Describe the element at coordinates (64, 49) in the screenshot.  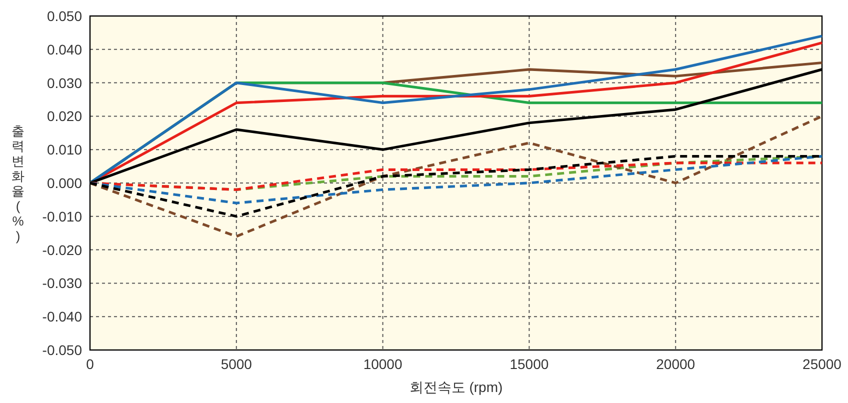
I see `y-tick-label: 0.040` at that location.